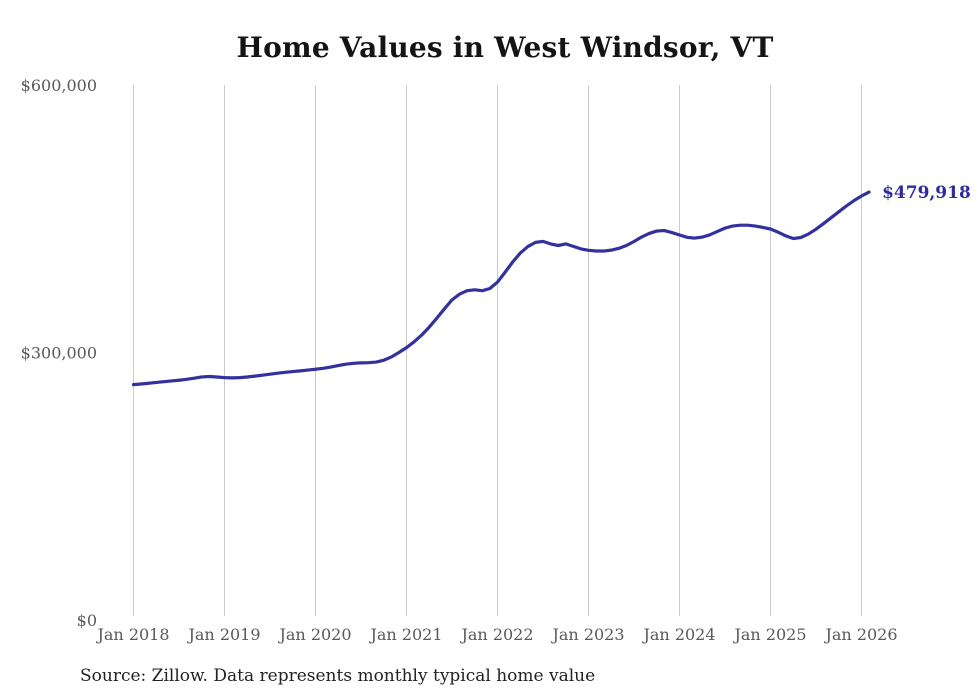  Describe the element at coordinates (678, 634) in the screenshot. I see `x-axis-tick-label: Jan 2024` at that location.